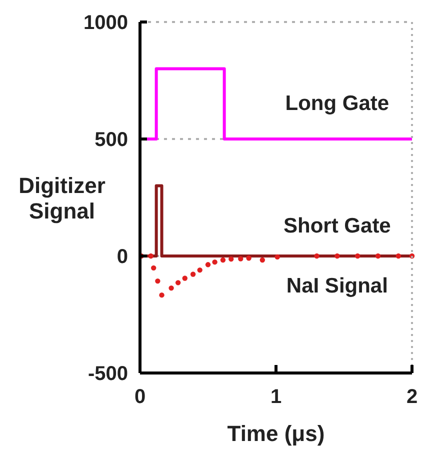 This screenshot has height=459, width=429. Describe the element at coordinates (276, 397) in the screenshot. I see `x-tick-label: 1` at that location.